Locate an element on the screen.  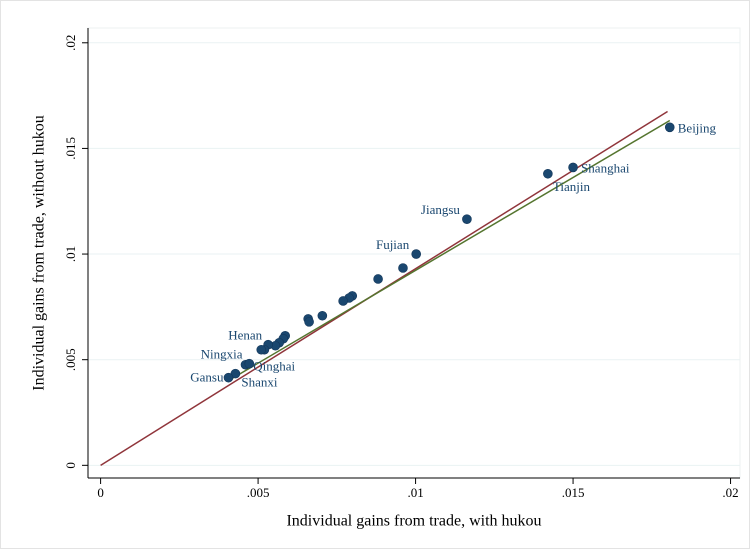
point-label: Shanghai is located at coordinates (605, 167).